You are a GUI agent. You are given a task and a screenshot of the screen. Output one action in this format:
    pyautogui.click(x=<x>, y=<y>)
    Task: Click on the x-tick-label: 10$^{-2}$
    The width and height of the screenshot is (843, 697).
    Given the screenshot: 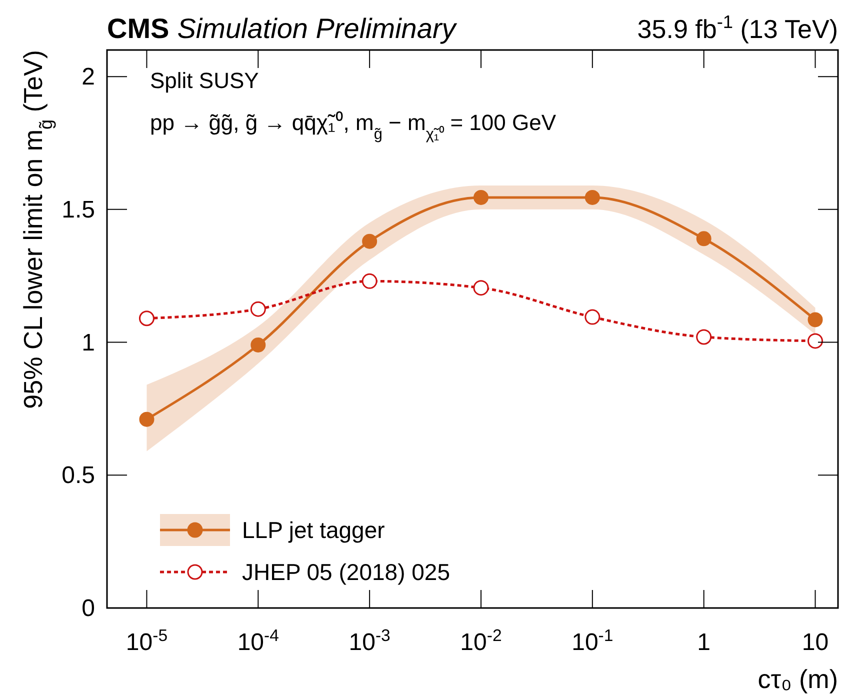 What is the action you would take?
    pyautogui.click(x=481, y=641)
    